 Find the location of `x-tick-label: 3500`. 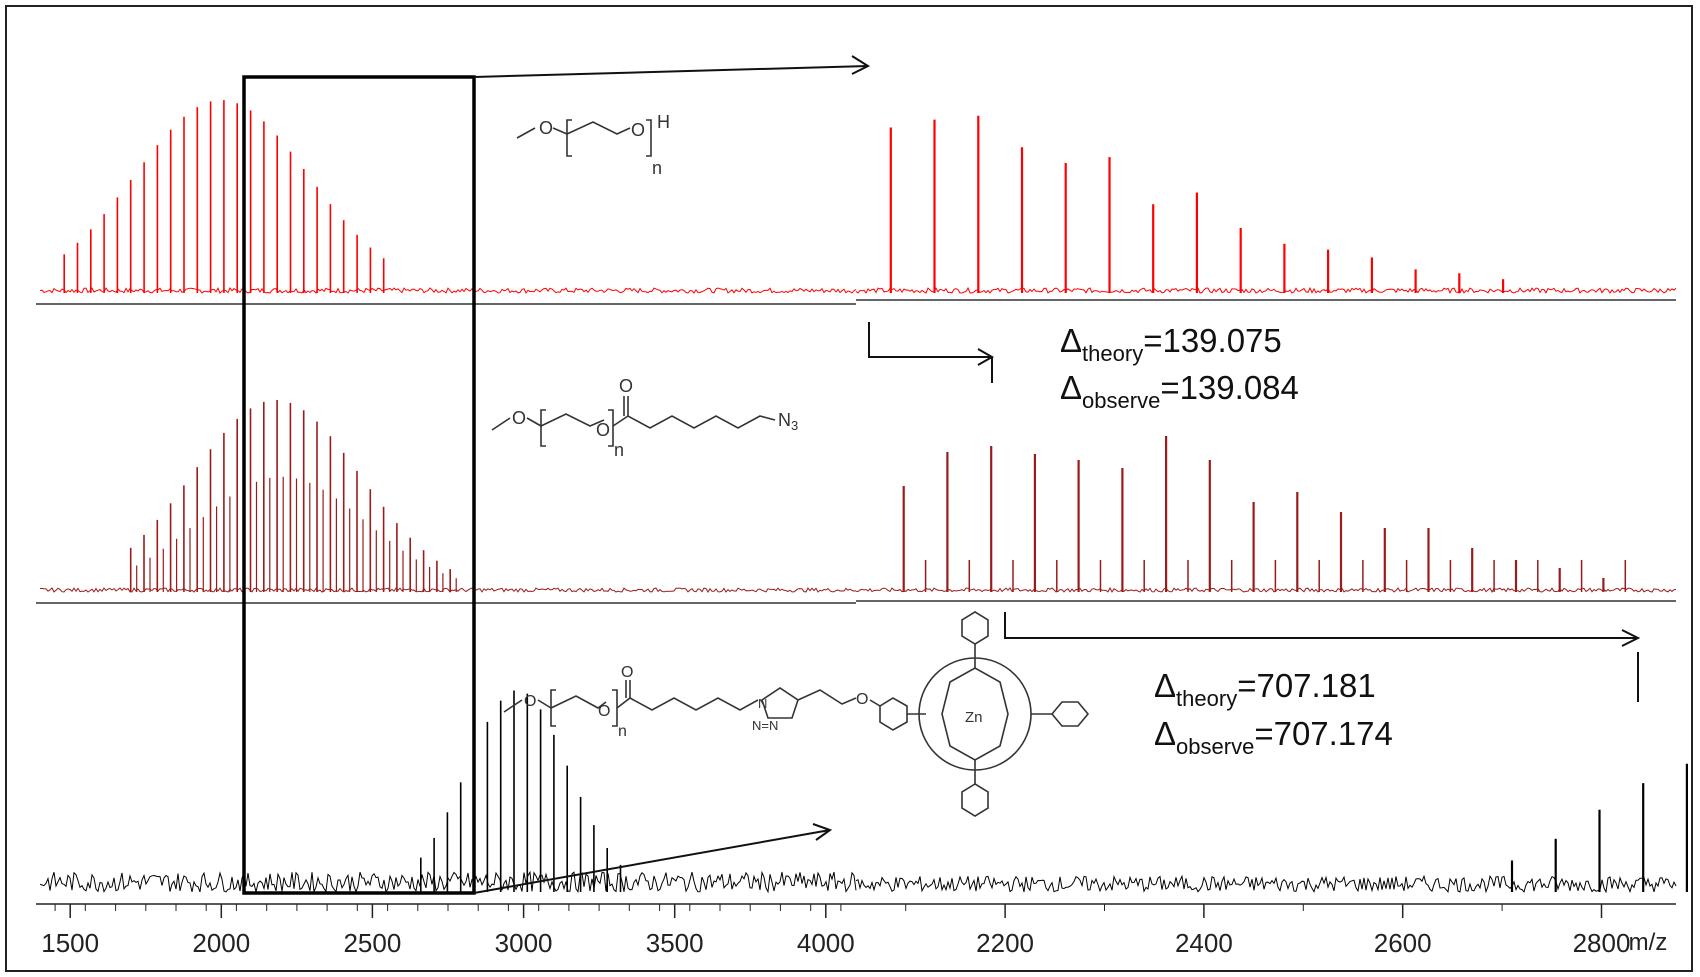

x-tick-label: 3500 is located at coordinates (675, 943).